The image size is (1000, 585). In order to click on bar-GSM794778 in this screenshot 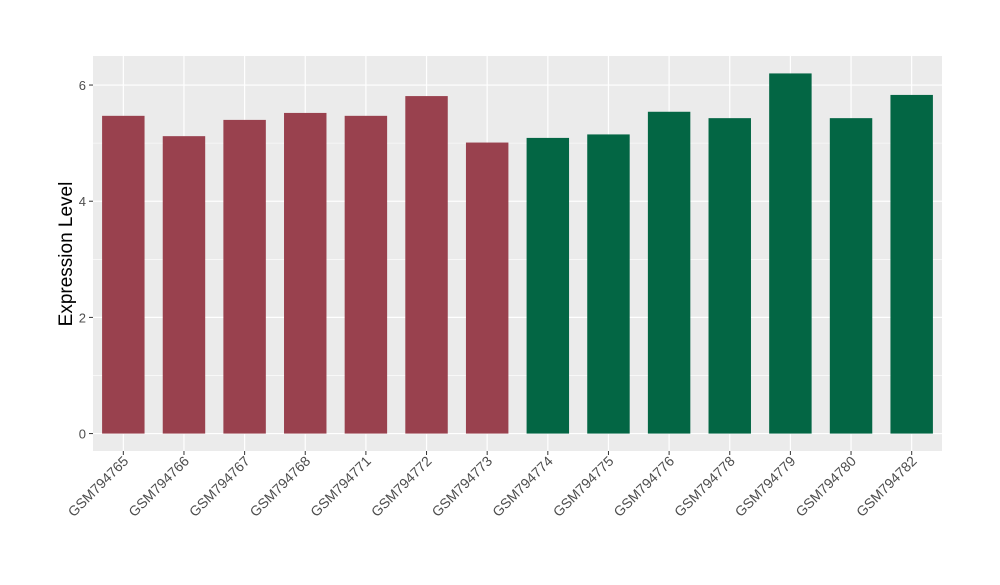, I will do `click(729, 276)`.